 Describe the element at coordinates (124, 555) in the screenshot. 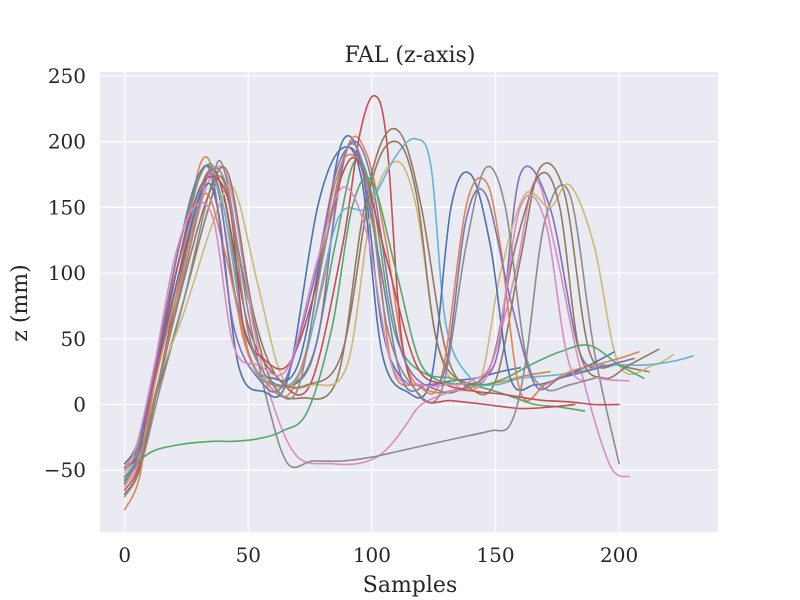

I see `x-tick-label: 0` at that location.